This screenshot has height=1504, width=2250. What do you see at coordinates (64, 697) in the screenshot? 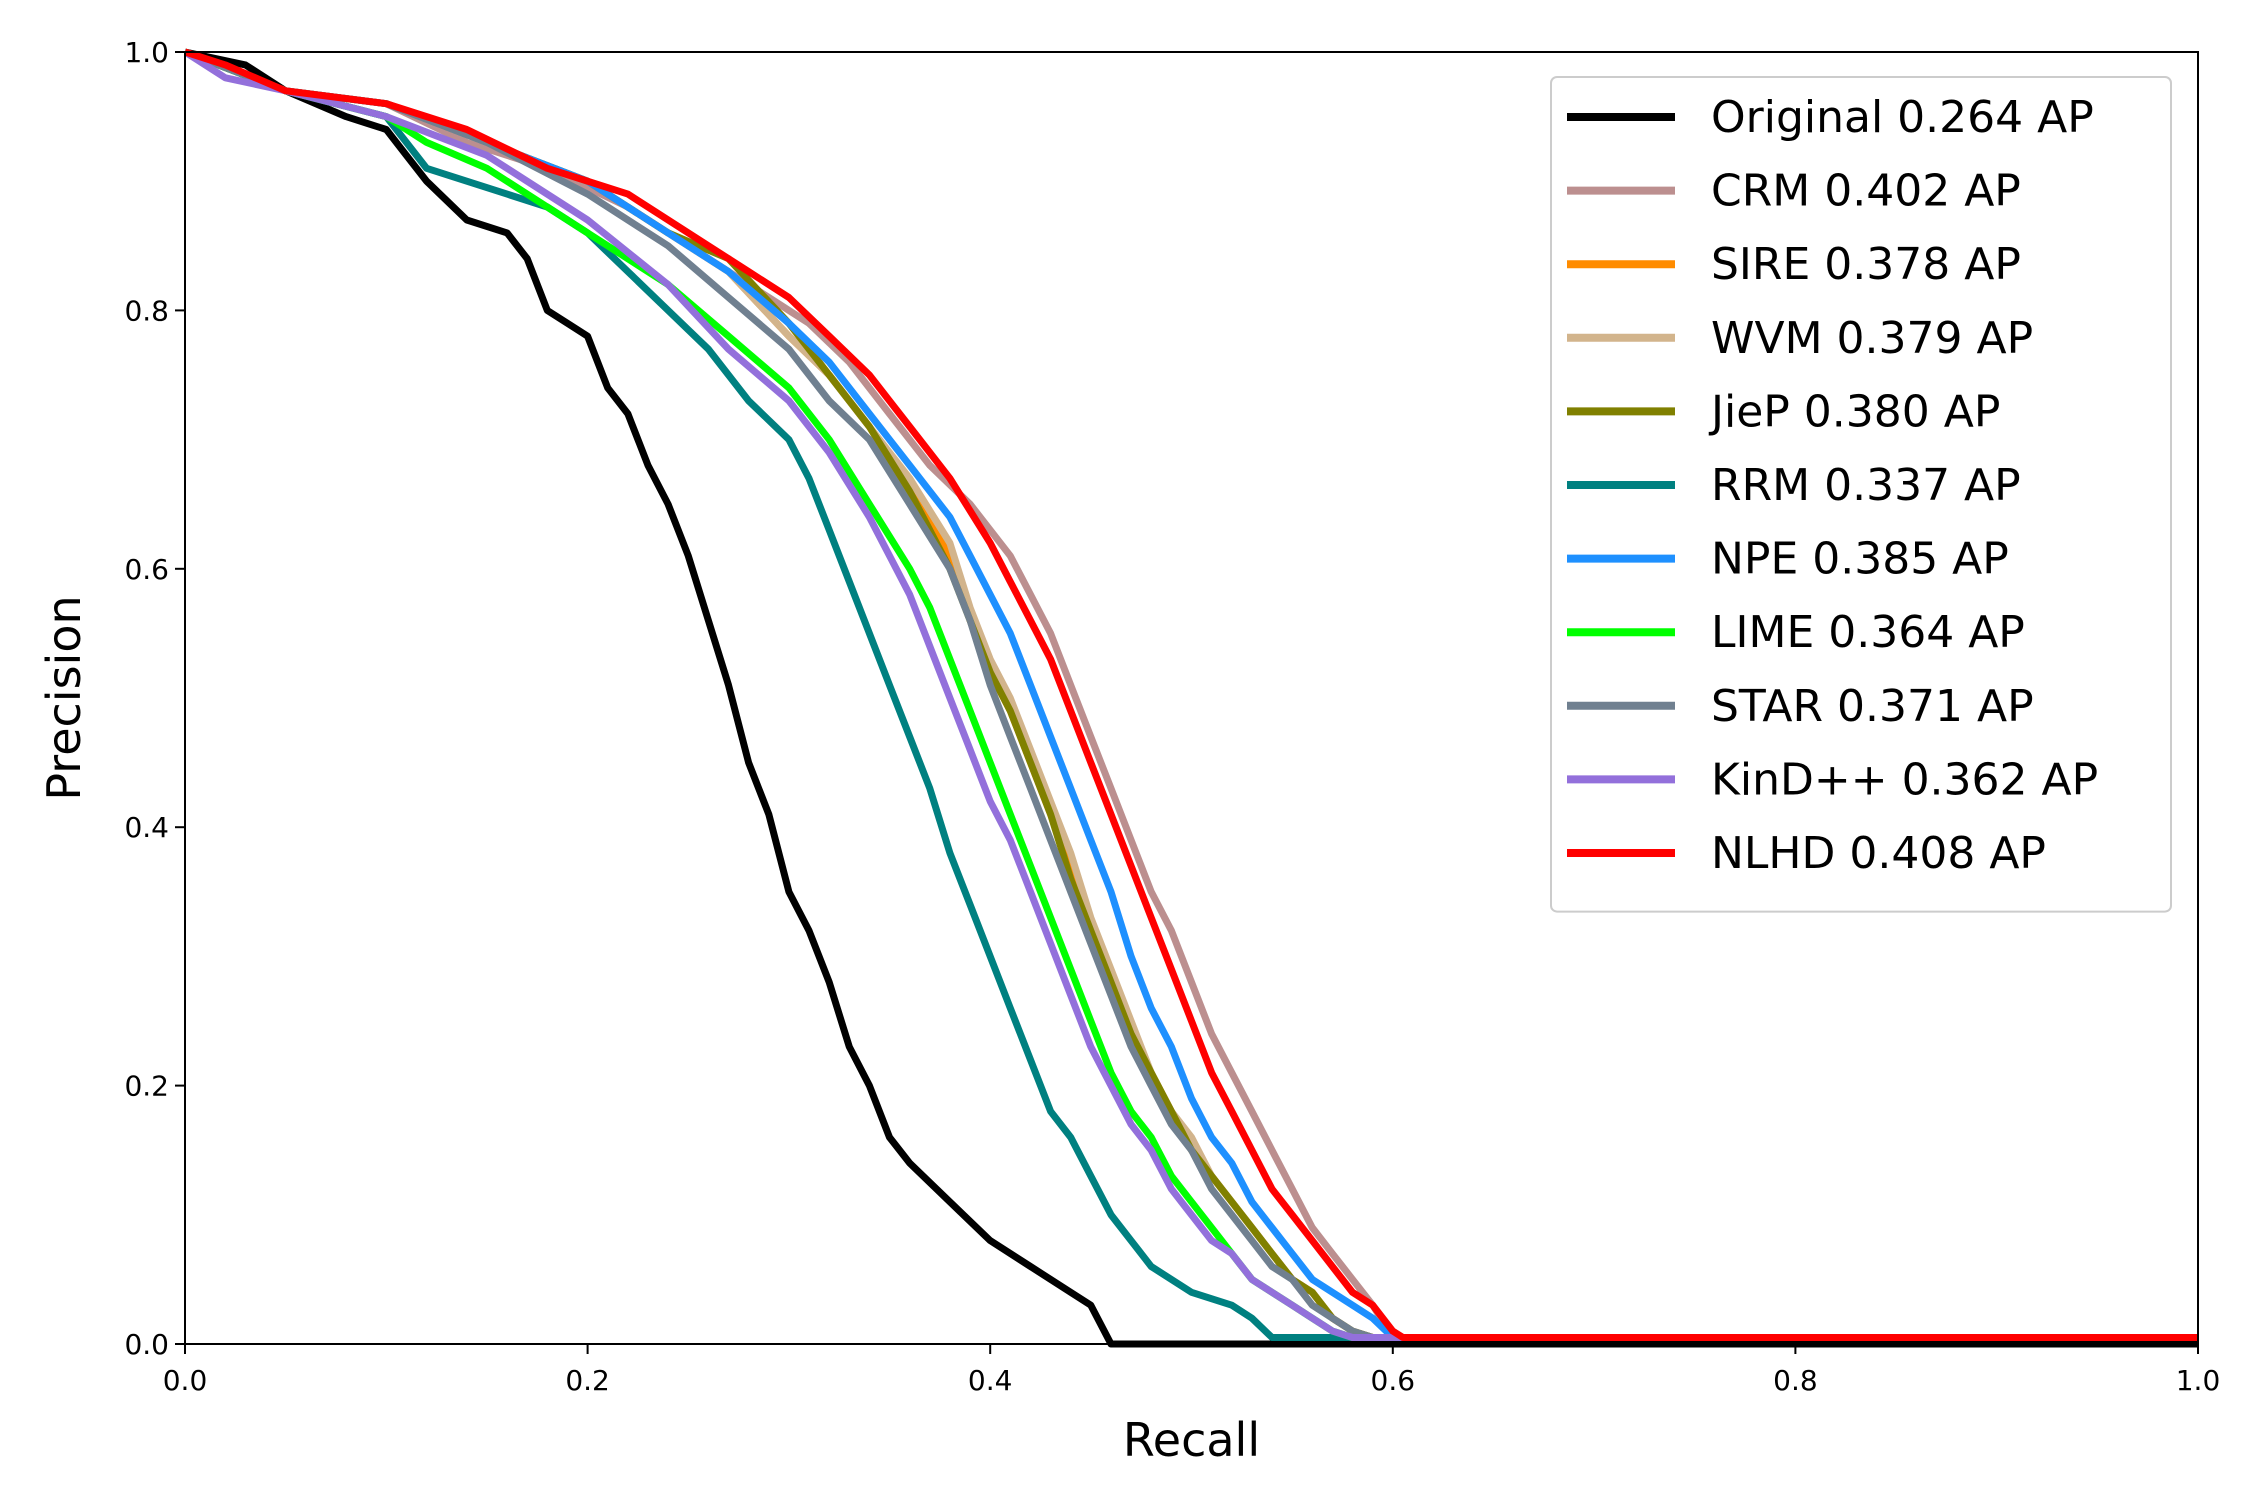
I see `y-axis-label: Precision` at bounding box center [64, 697].